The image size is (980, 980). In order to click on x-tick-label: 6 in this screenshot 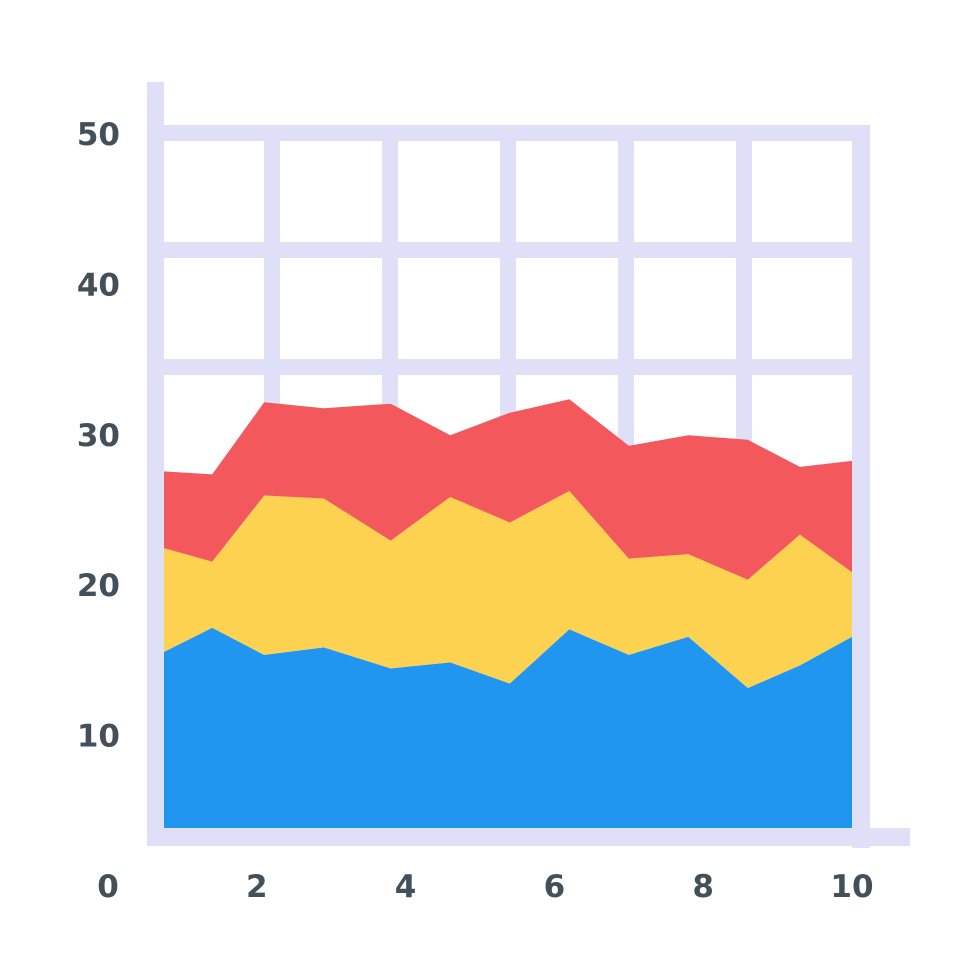, I will do `click(555, 887)`.